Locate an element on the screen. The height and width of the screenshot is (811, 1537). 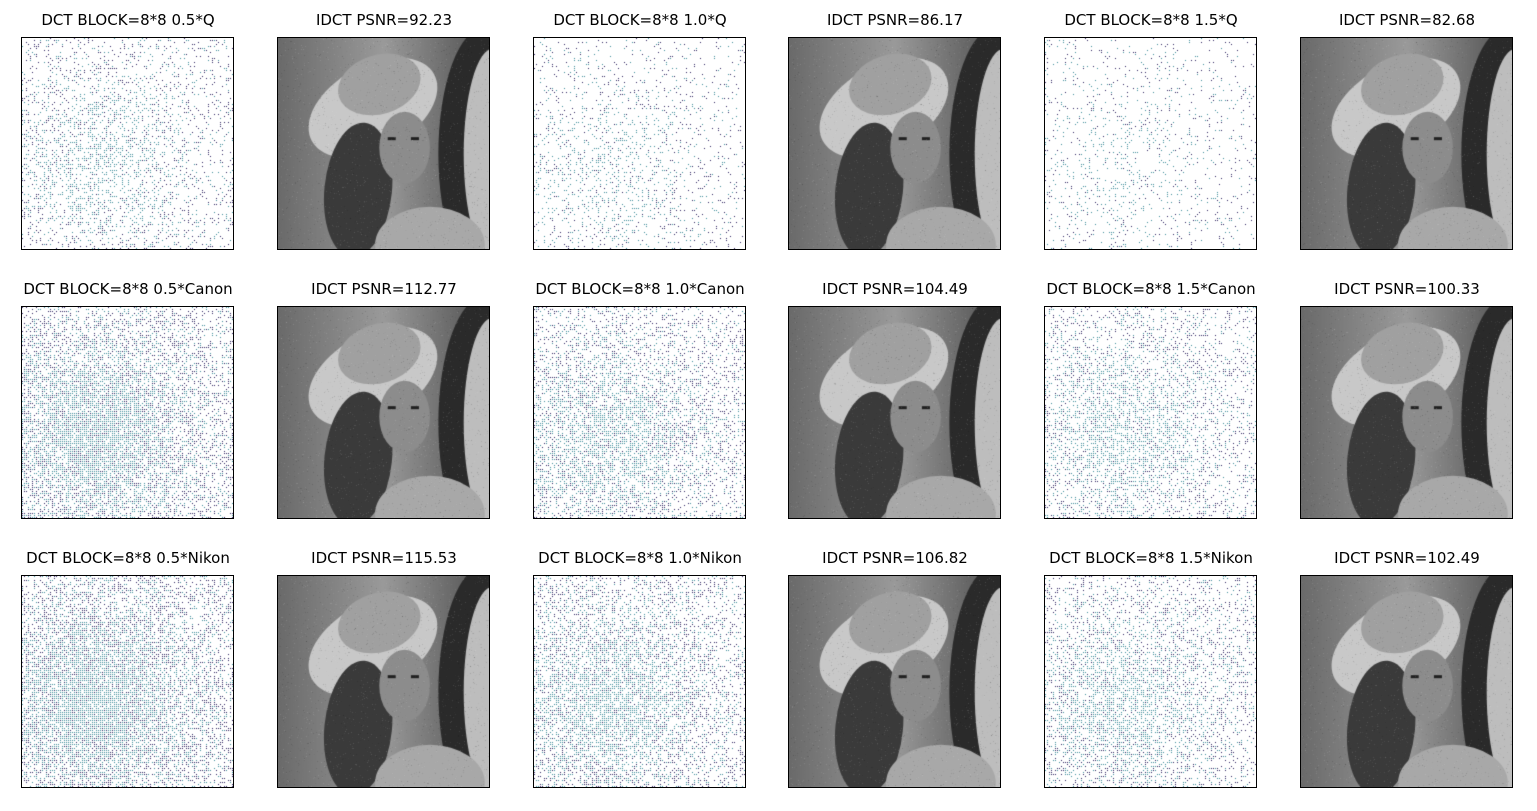
panel-title: DCT BLOCK=8*8 1.0*Q is located at coordinates (640, 20).